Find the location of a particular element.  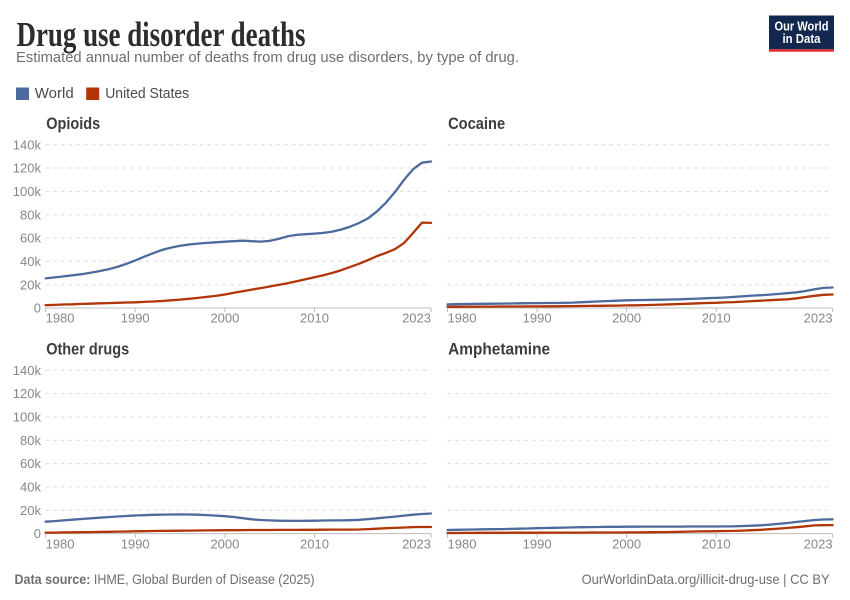

svg-text: Amphetamine is located at coordinates (499, 350).